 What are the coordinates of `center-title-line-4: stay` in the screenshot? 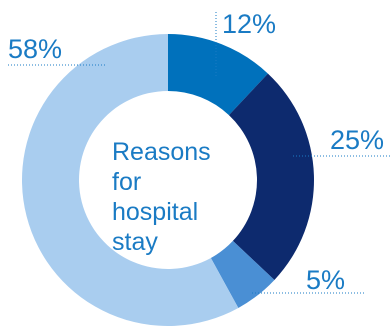 It's located at (135, 242).